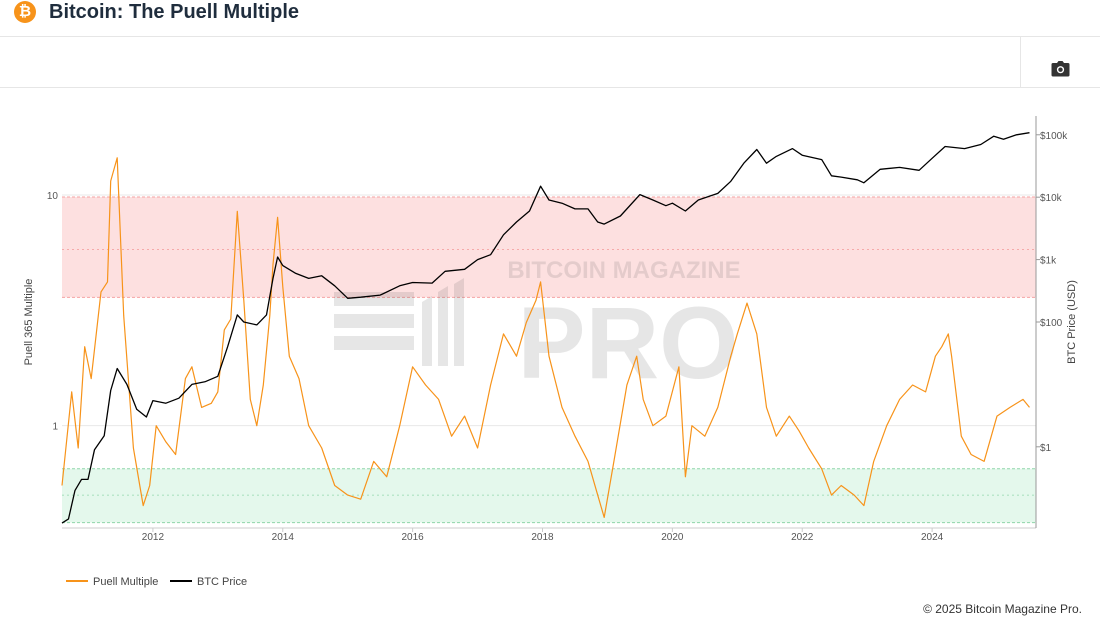  Describe the element at coordinates (153, 537) in the screenshot. I see `x-tick-label-0: 2012` at that location.